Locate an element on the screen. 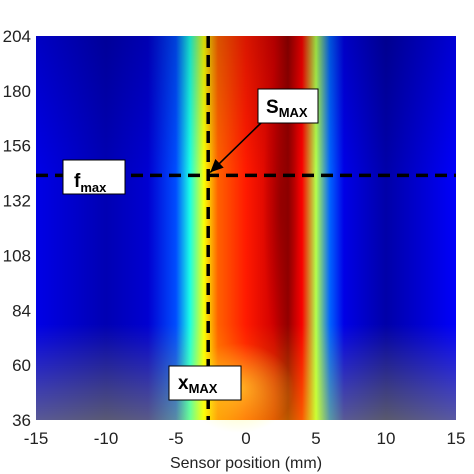 Image resolution: width=474 pixels, height=474 pixels. svg-text: SMAX is located at coordinates (287, 108).